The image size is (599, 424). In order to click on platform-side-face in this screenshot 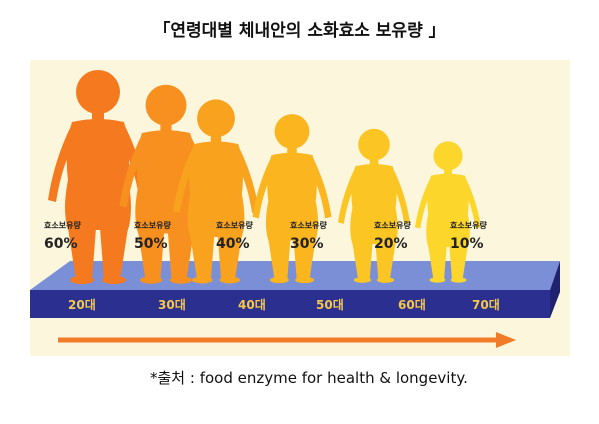, I will do `click(555, 289)`.